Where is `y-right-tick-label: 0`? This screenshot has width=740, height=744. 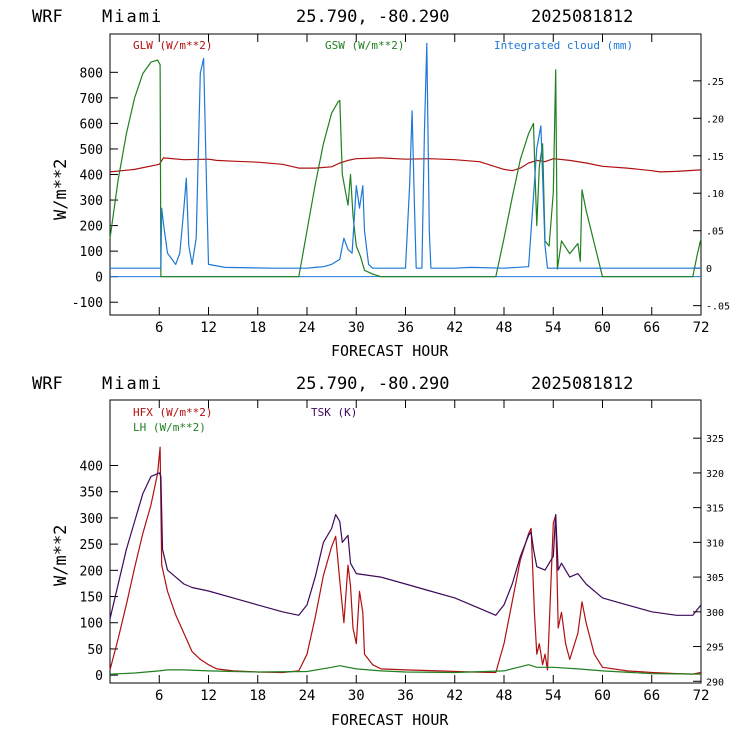
y-right-tick-label: 0 is located at coordinates (709, 269).